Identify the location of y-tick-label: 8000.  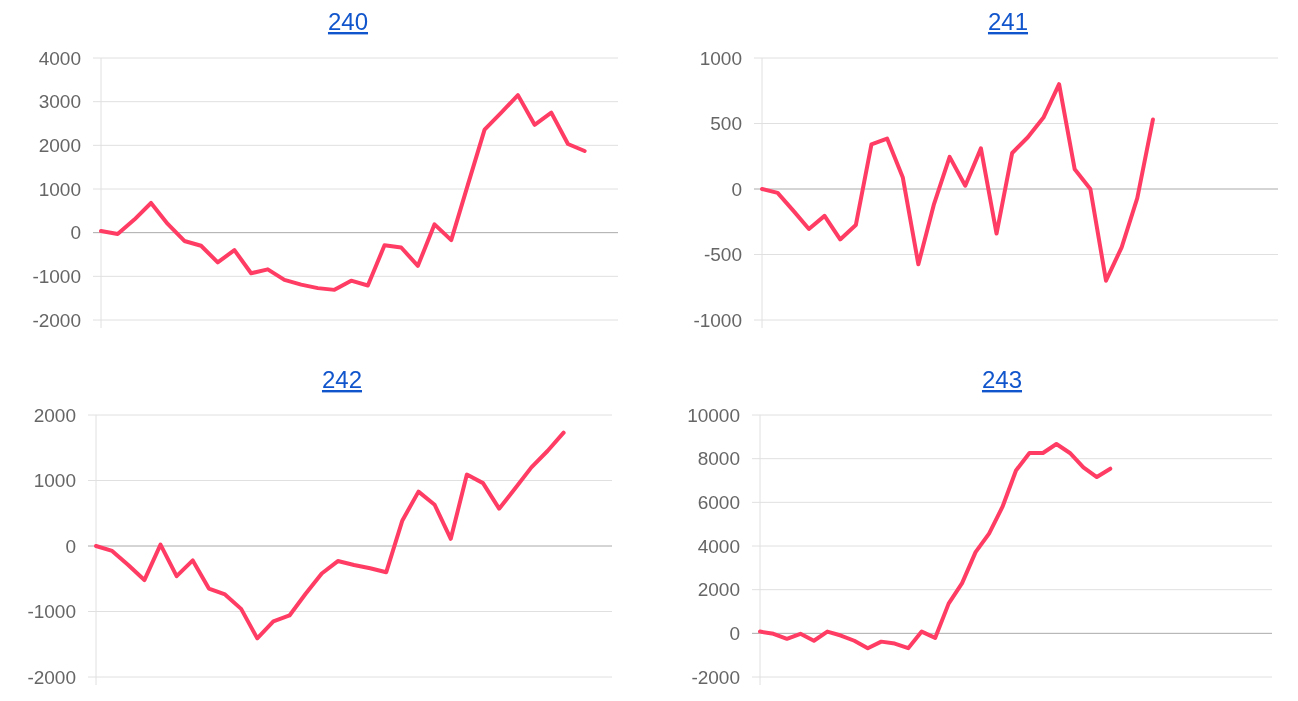
(718, 459).